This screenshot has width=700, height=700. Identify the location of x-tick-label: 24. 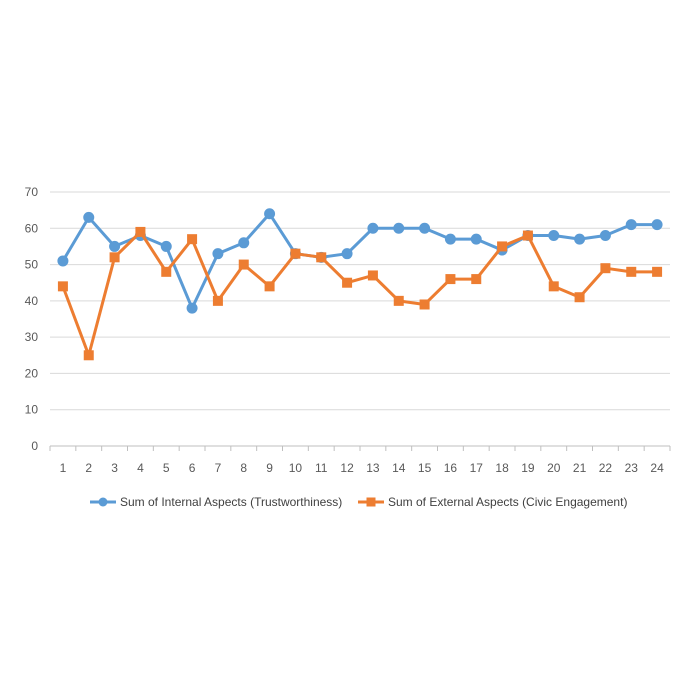
(657, 468).